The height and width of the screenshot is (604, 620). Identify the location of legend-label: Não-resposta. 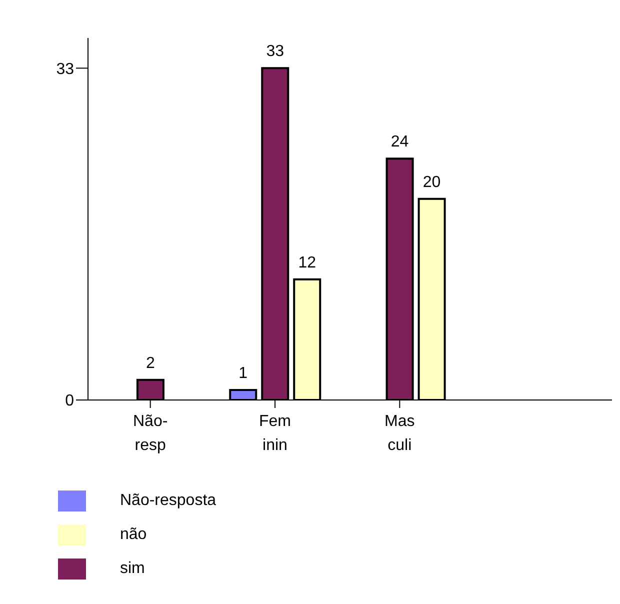
(169, 501).